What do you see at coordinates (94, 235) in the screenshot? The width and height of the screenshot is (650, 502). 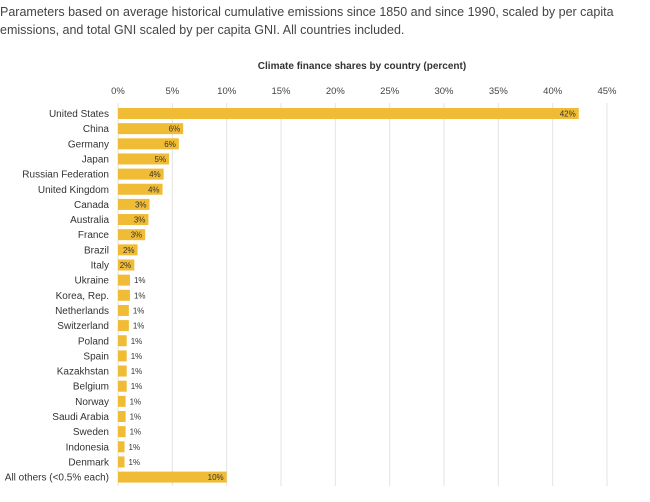 I see `category-label: France` at bounding box center [94, 235].